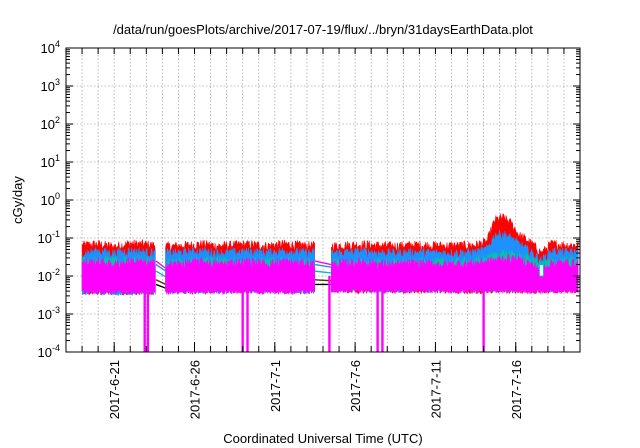 The height and width of the screenshot is (448, 640). Describe the element at coordinates (275, 386) in the screenshot. I see `x-tick-label: 2017-7-1` at that location.